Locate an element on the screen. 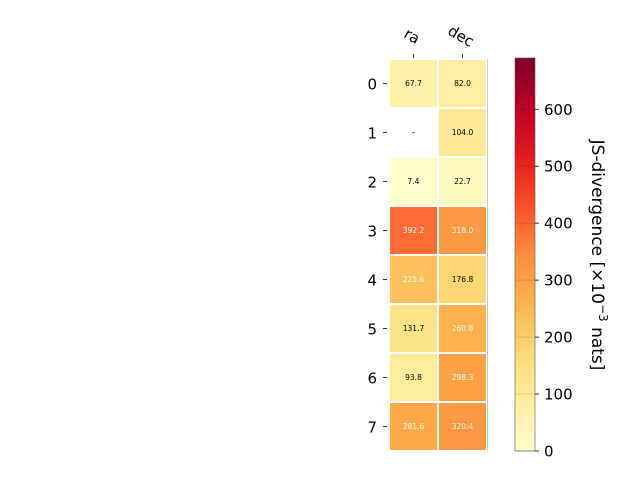 The width and height of the screenshot is (640, 485). heatmap-cell-7-dec is located at coordinates (462, 426).